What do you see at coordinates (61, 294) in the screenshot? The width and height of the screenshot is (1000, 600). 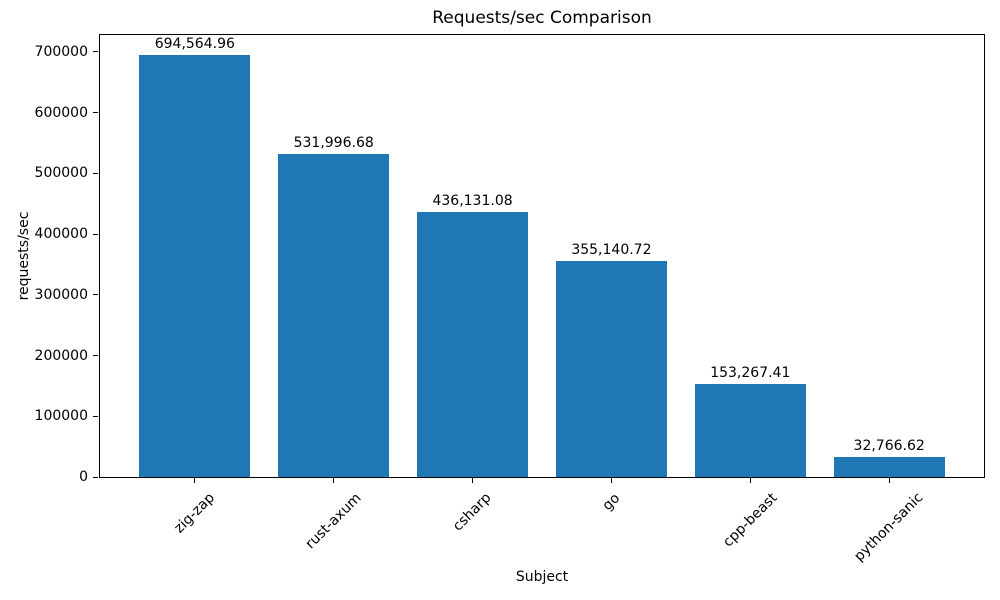 I see `y-tick-label: 300000` at bounding box center [61, 294].